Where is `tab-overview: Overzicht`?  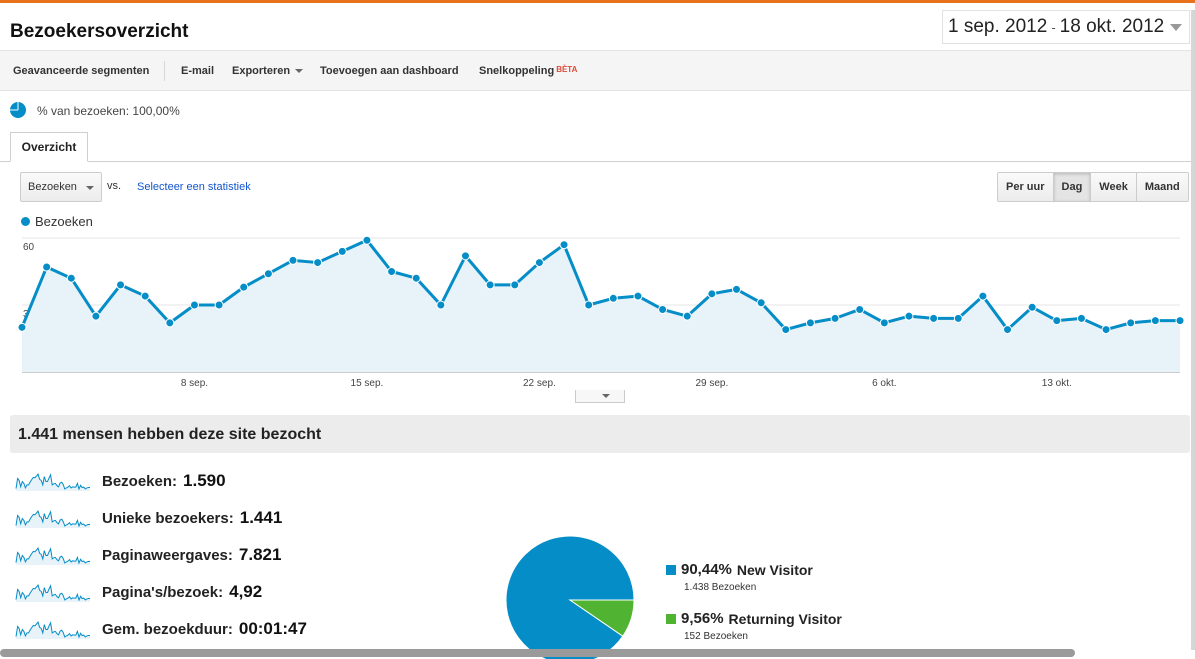 tab-overview: Overzicht is located at coordinates (49, 147).